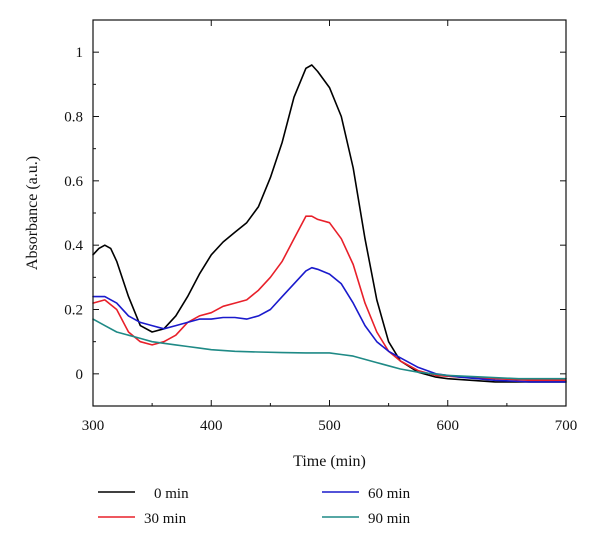 Image resolution: width=600 pixels, height=549 pixels. Describe the element at coordinates (329, 461) in the screenshot. I see `x-axis-title: Time (min)` at that location.